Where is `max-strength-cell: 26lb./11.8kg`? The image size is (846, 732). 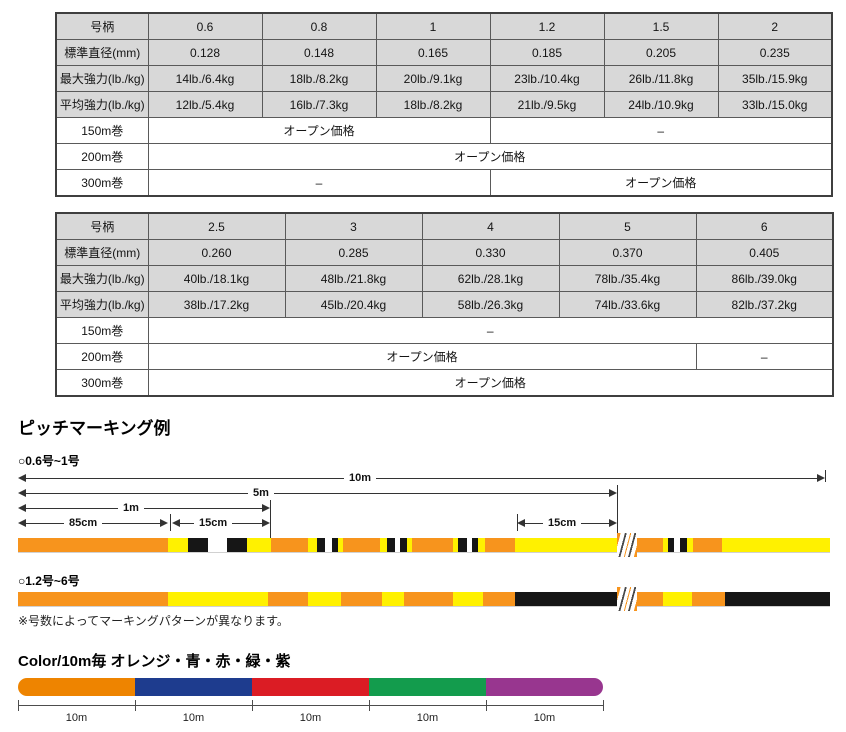
max-strength-cell: 26lb./11.8kg is located at coordinates (661, 78).